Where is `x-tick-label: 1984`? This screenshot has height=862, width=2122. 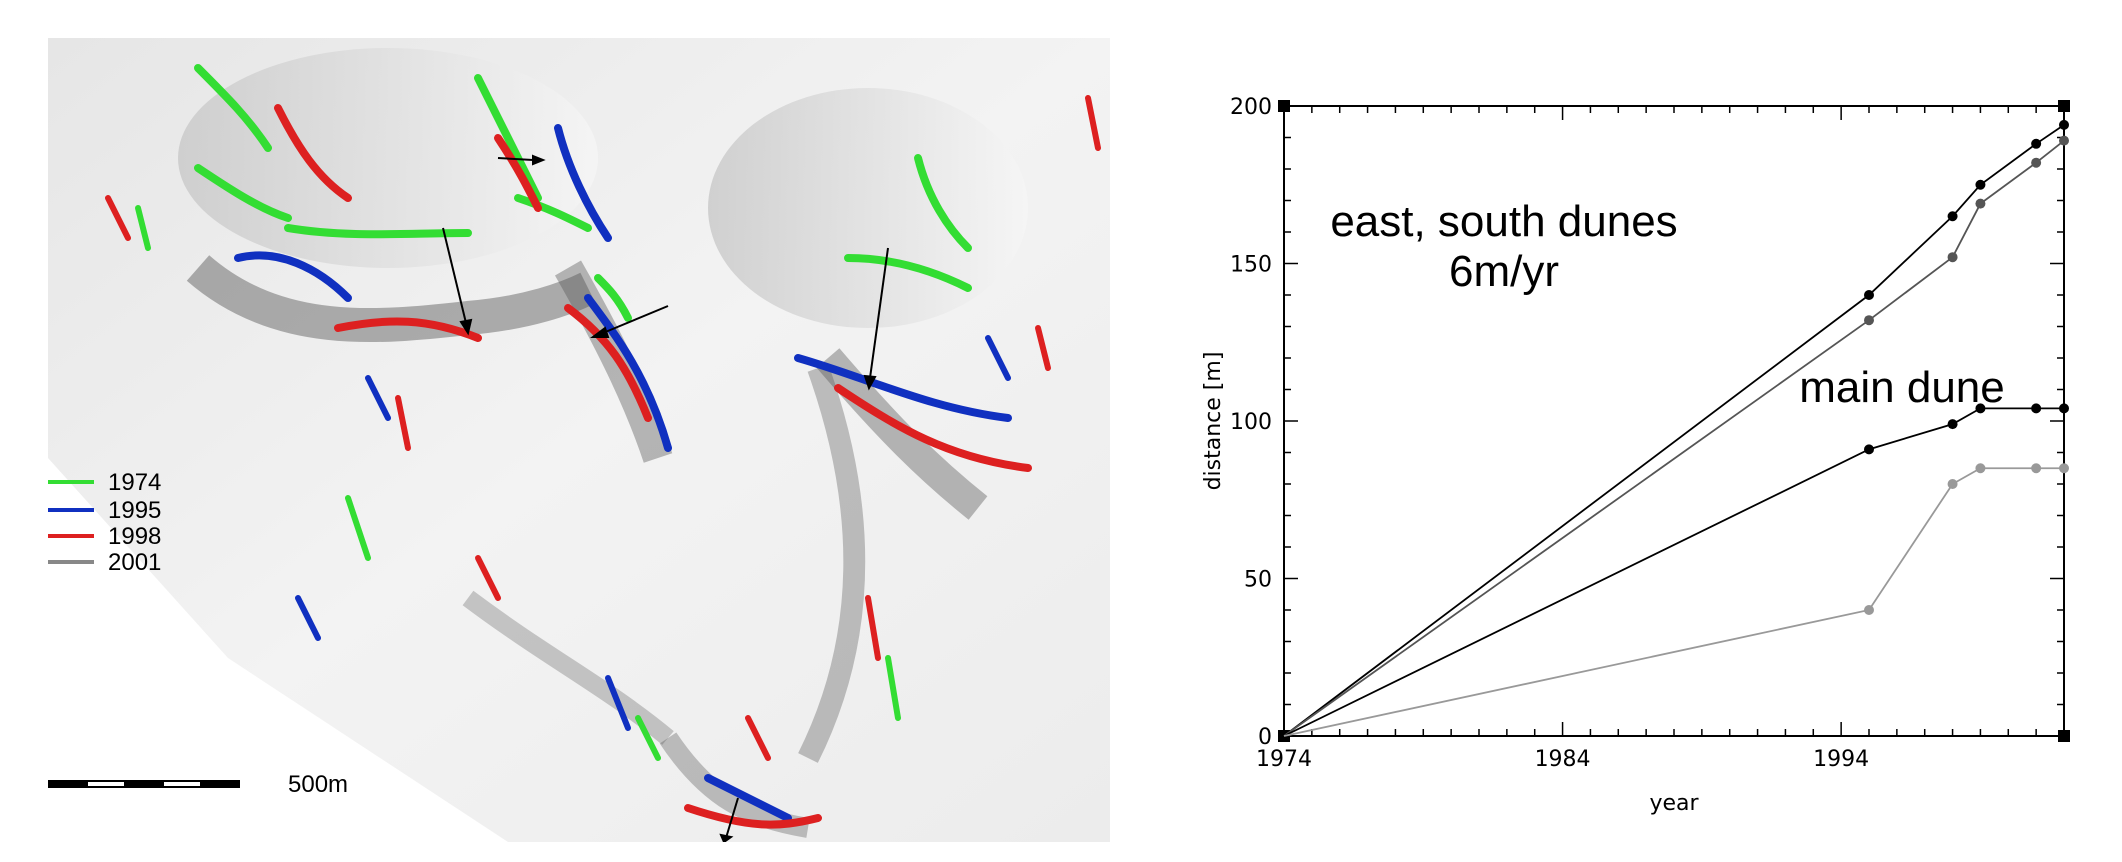
x-tick-label: 1984 is located at coordinates (1563, 759).